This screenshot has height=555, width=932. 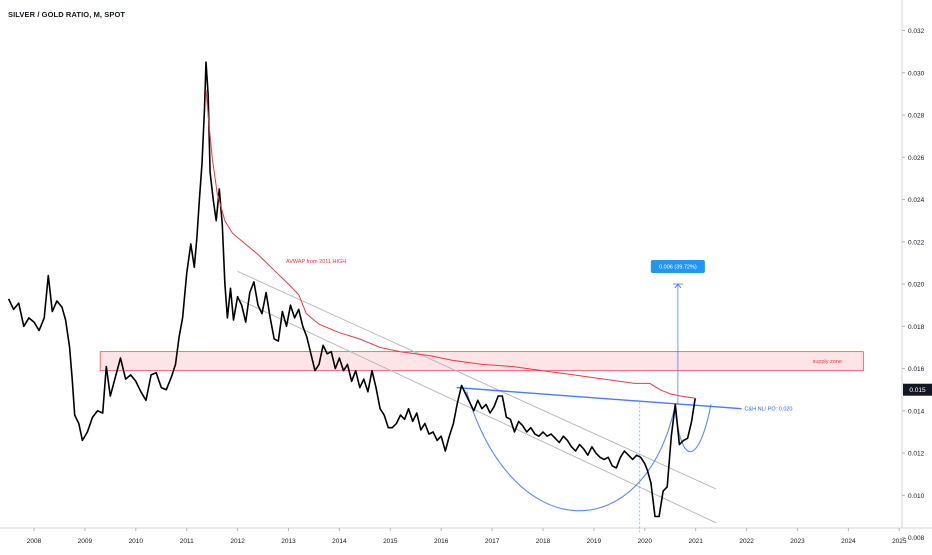 I want to click on y-tick-label: 0.024, so click(x=916, y=200).